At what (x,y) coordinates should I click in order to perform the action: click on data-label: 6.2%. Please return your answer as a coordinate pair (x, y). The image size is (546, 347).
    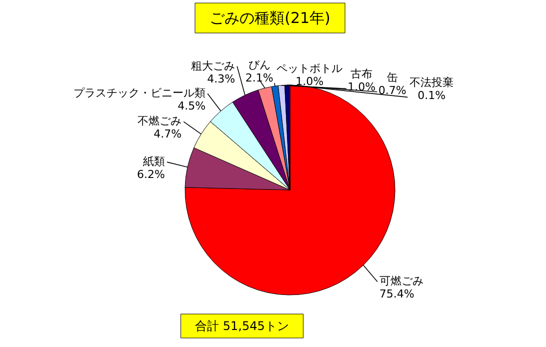
    Looking at the image, I should click on (151, 175).